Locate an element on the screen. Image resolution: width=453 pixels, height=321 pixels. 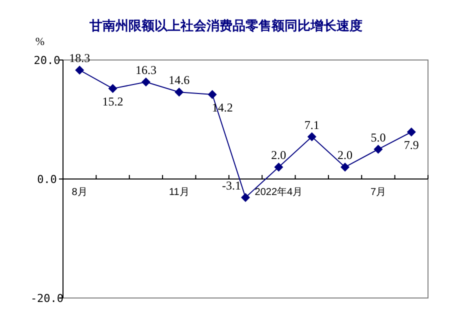
data-label: 15.2 is located at coordinates (113, 101).